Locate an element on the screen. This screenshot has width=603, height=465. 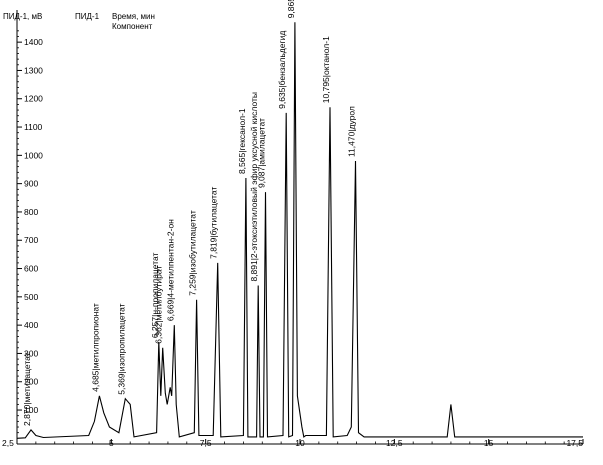
y-tick-label: 900 is located at coordinates (31, 184).